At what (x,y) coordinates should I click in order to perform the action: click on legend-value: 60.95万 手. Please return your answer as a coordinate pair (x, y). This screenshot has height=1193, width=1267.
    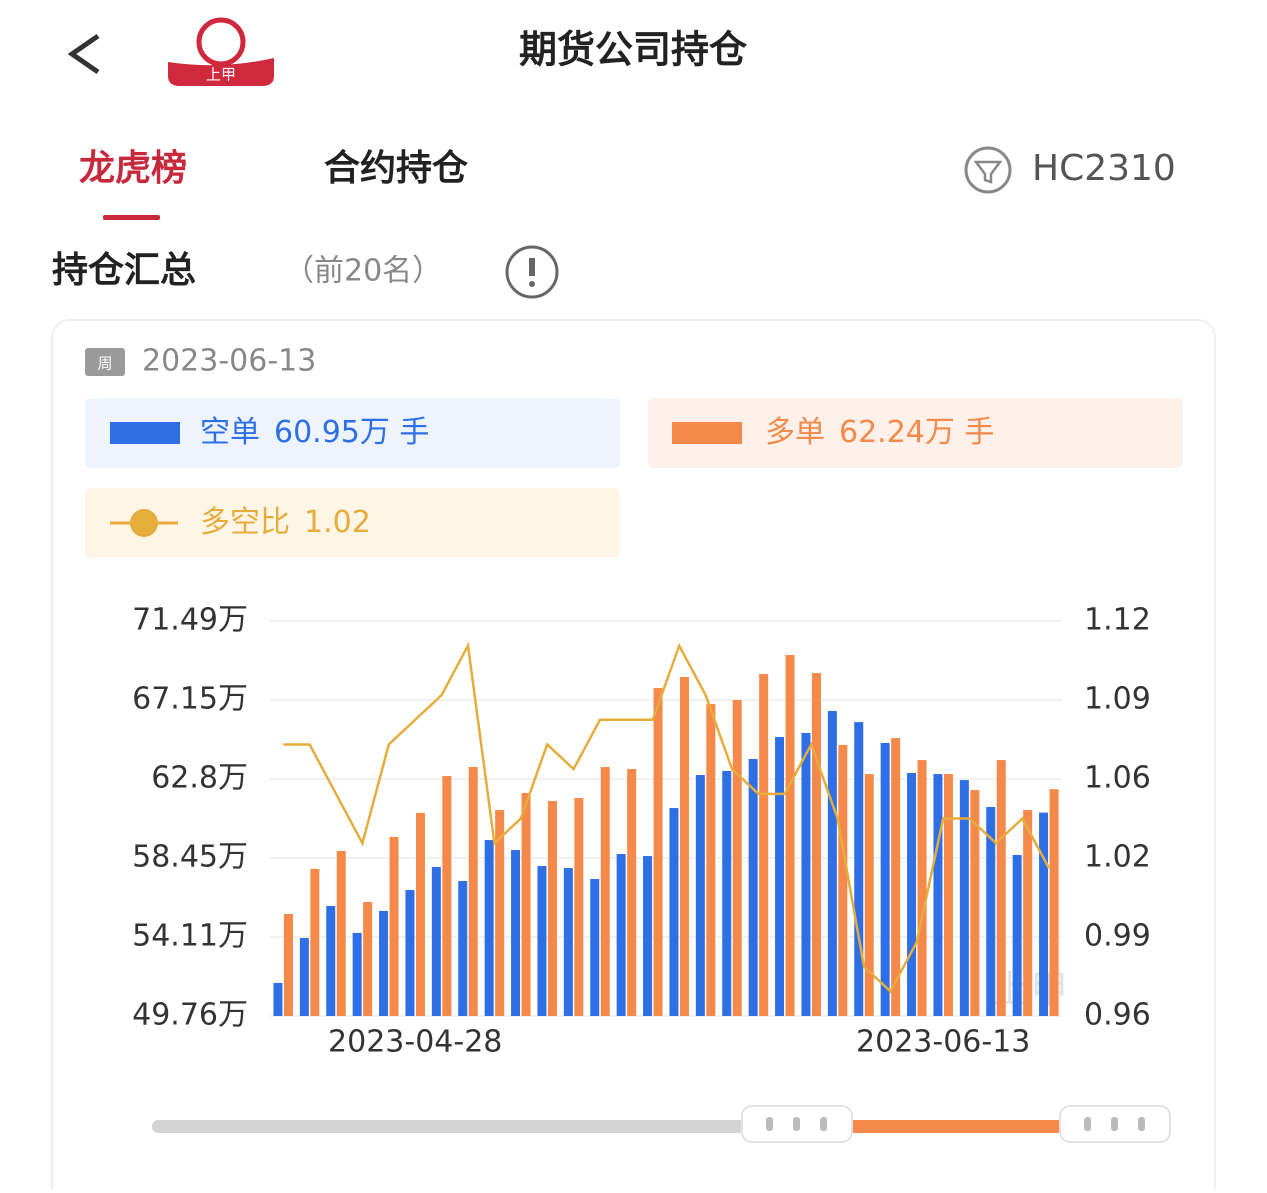
    Looking at the image, I should click on (351, 432).